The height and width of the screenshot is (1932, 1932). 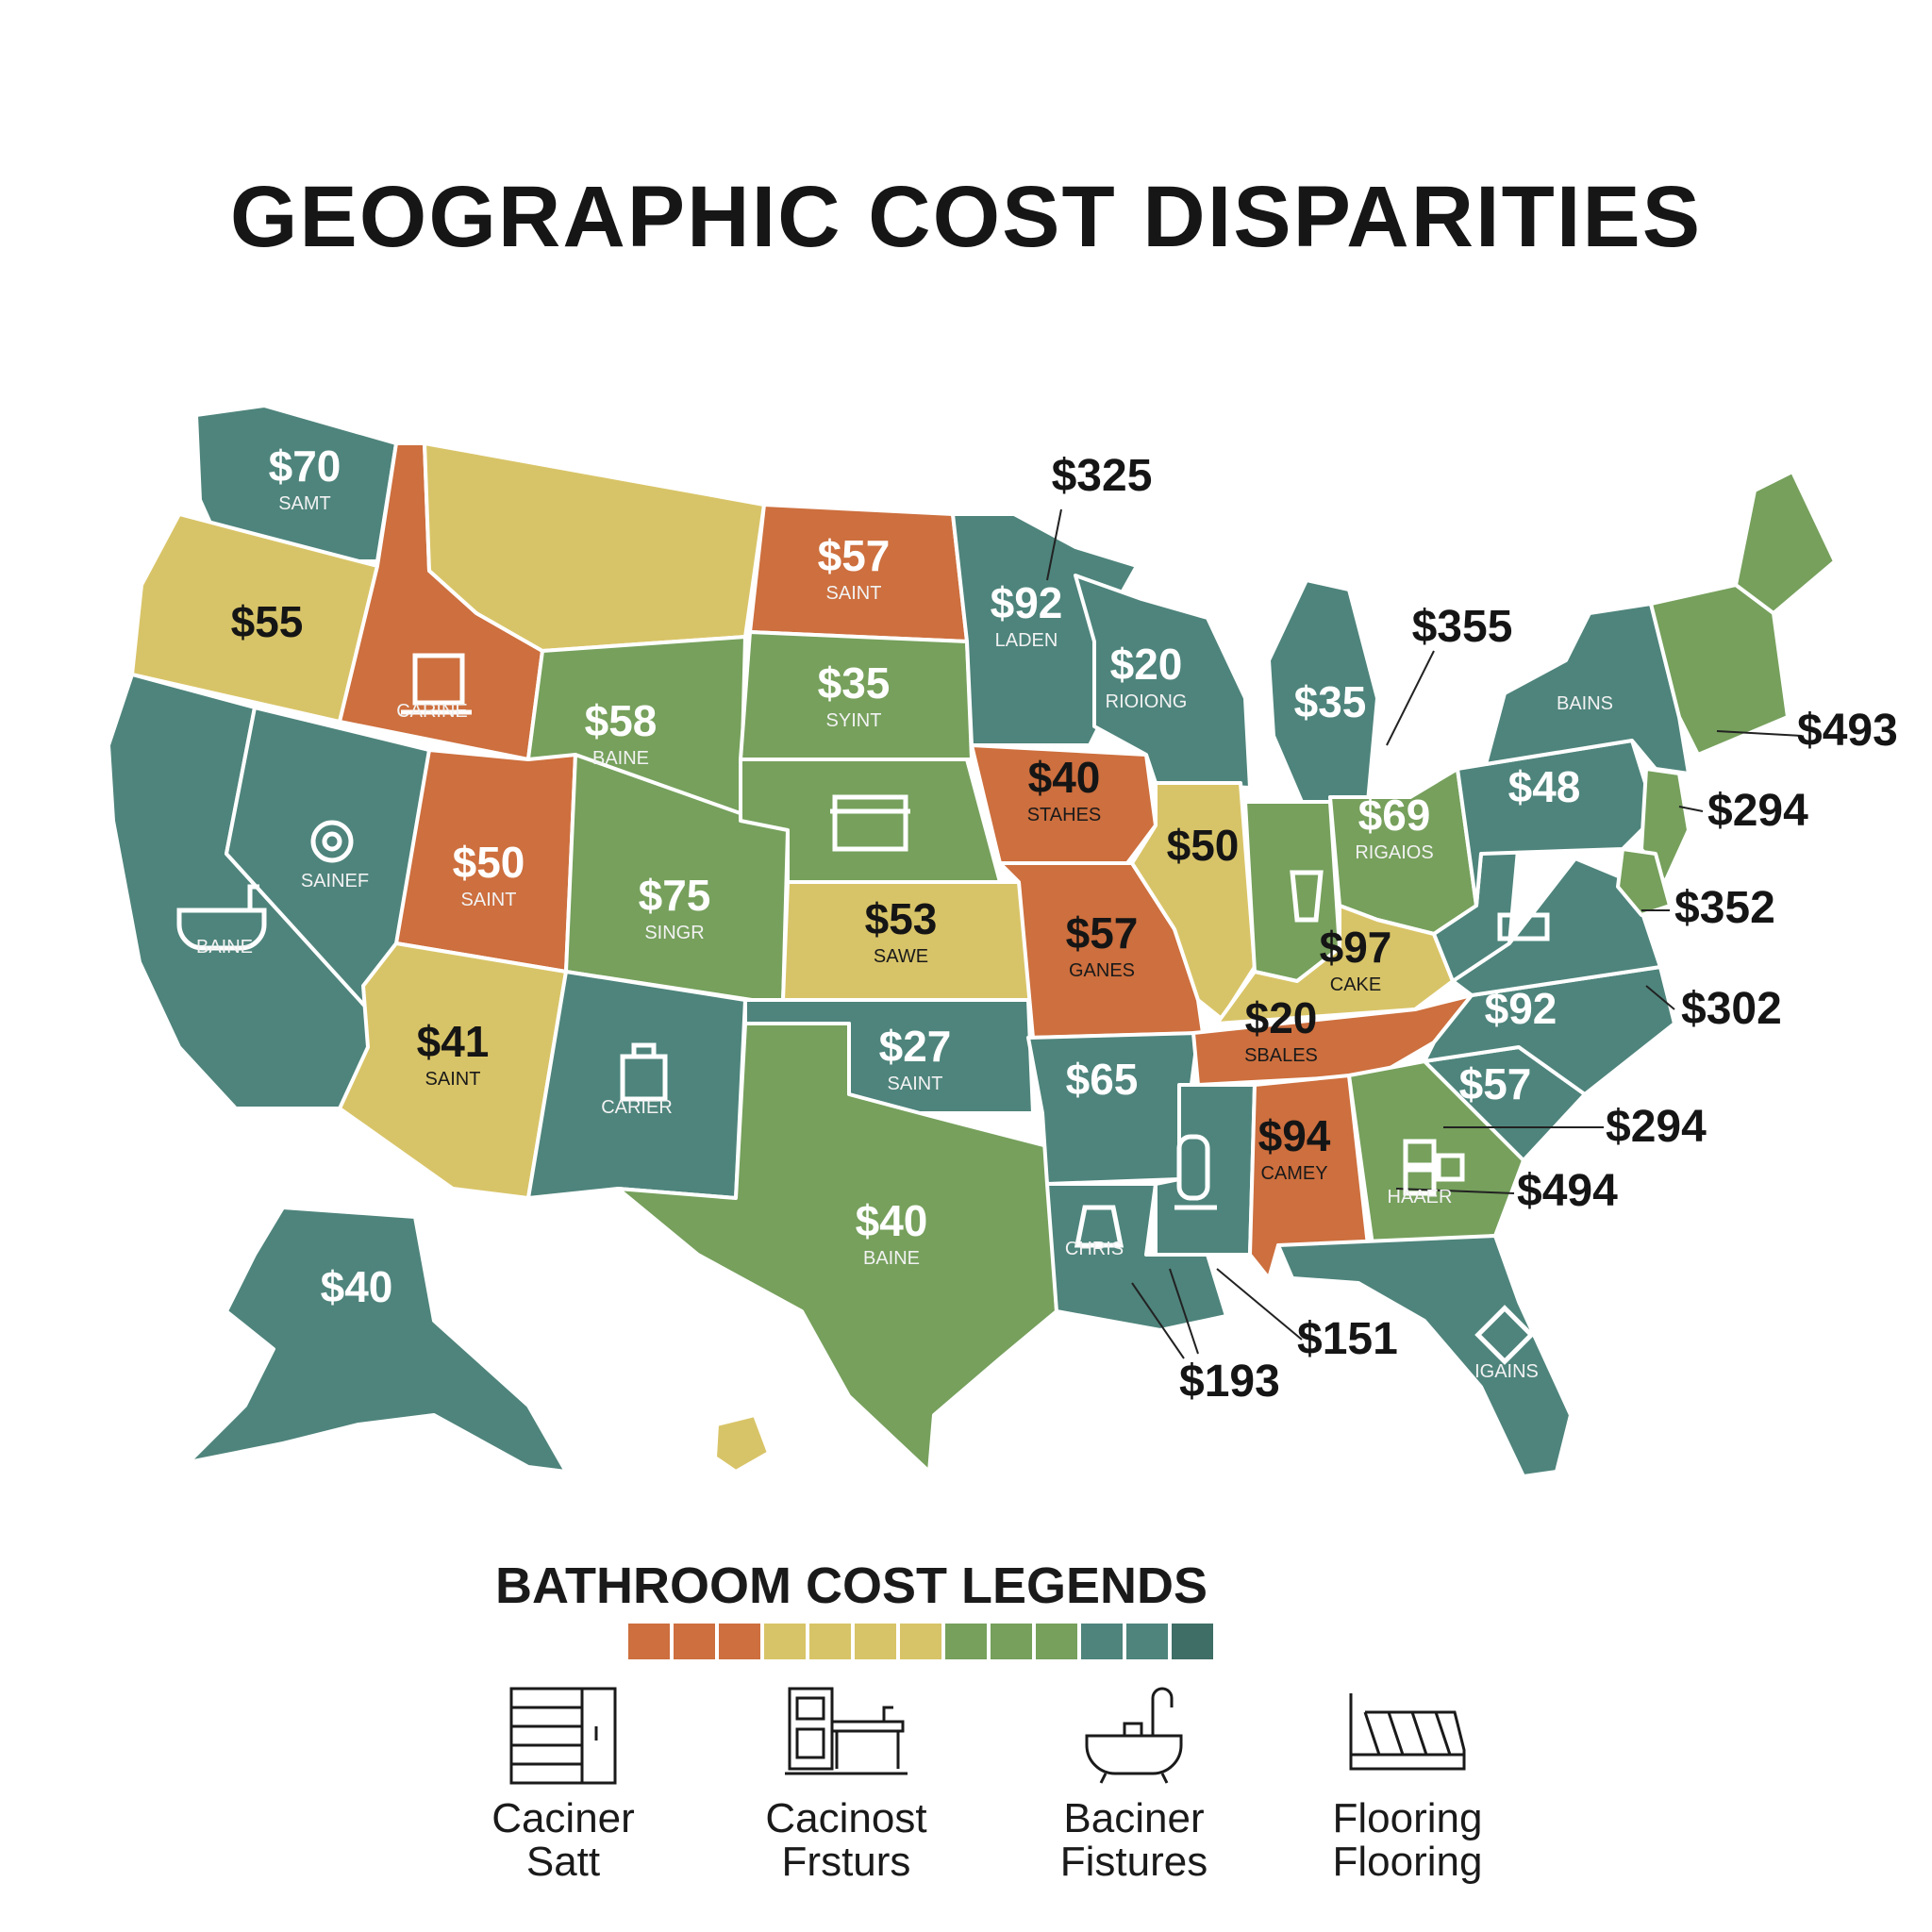 What do you see at coordinates (1102, 971) in the screenshot?
I see `state-label-mo: GANES` at bounding box center [1102, 971].